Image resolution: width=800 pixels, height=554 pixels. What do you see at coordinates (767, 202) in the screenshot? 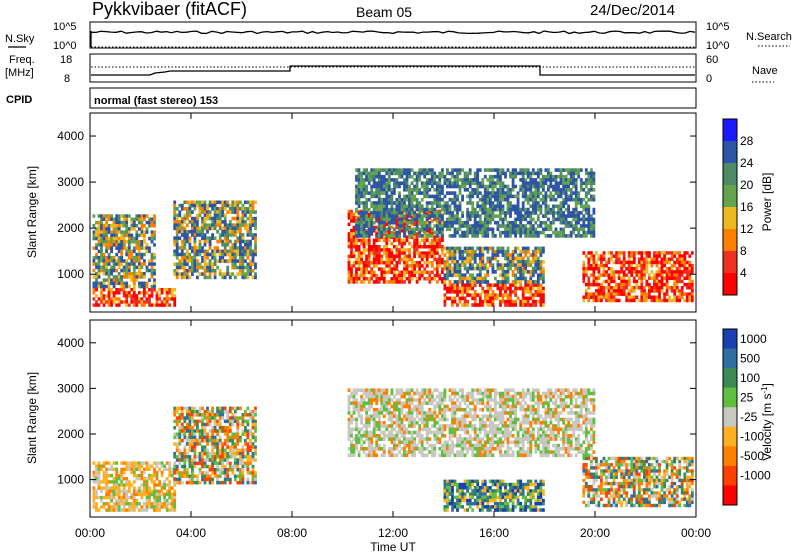
I see `power-colorbar-label: Power [dB]` at bounding box center [767, 202].